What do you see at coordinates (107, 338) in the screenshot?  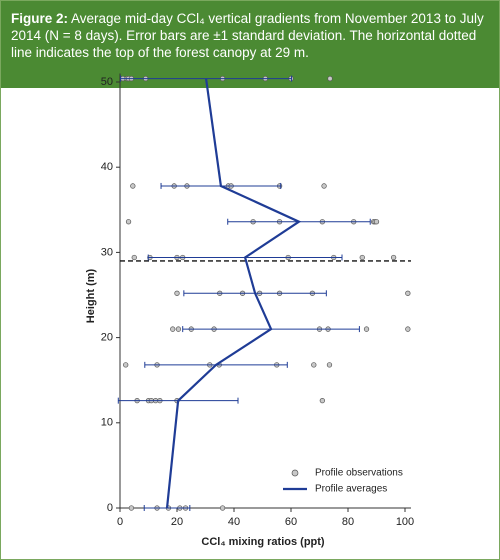 I see `y-tick-label: 20` at bounding box center [107, 338].